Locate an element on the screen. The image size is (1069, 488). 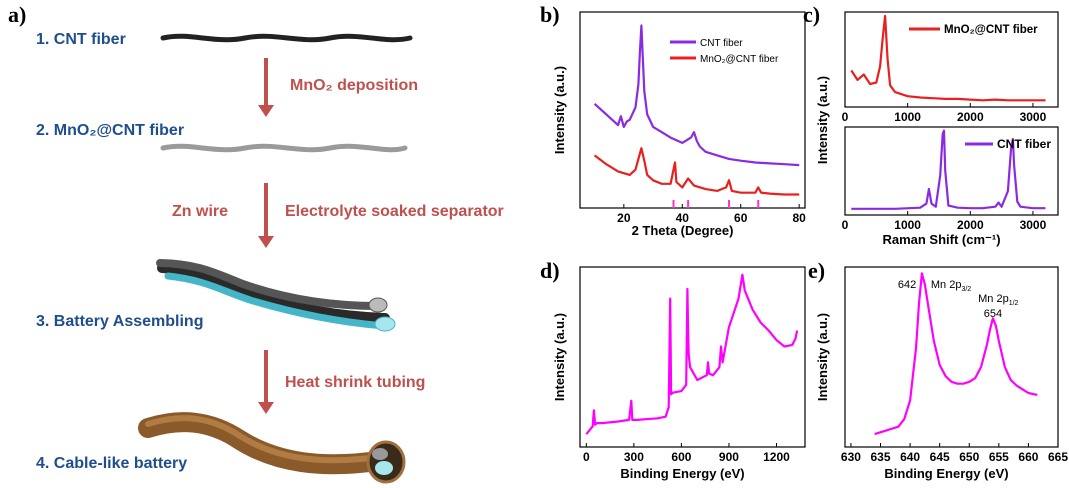
c_top-plot-frame is located at coordinates (951, 59).